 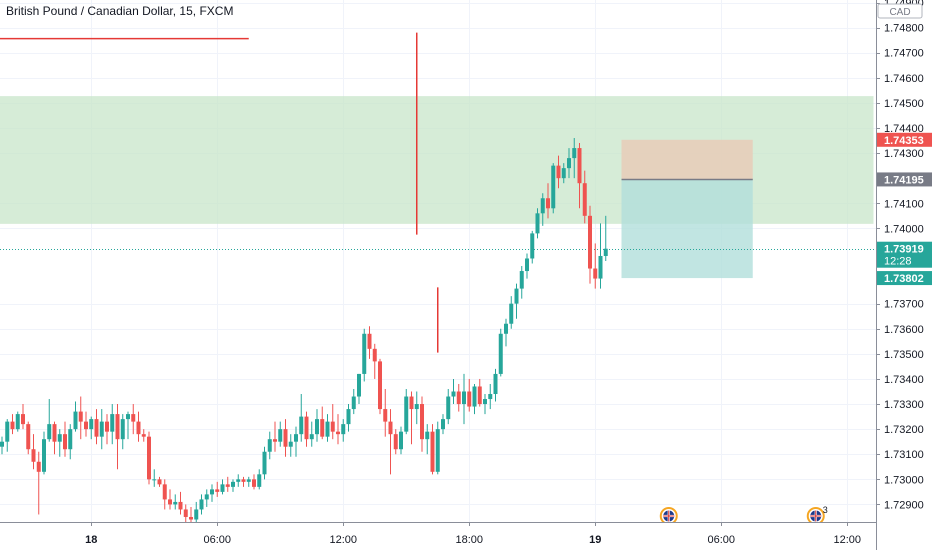 I want to click on entry-price-label: 1.74195, so click(x=904, y=180).